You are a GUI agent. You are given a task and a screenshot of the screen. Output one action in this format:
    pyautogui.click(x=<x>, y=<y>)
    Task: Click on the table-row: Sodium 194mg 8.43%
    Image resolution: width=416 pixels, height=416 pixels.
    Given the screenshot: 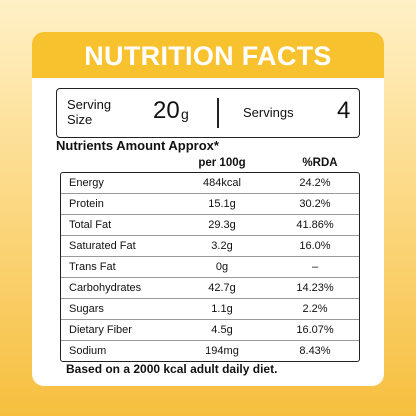 What is the action you would take?
    pyautogui.click(x=210, y=350)
    